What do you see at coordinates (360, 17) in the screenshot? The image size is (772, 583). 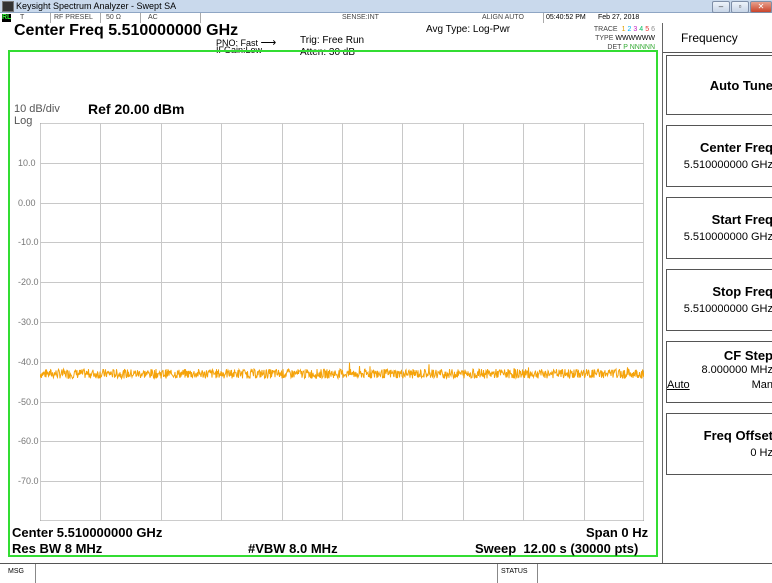 I see `sense-status: SENSE:INT` at bounding box center [360, 17].